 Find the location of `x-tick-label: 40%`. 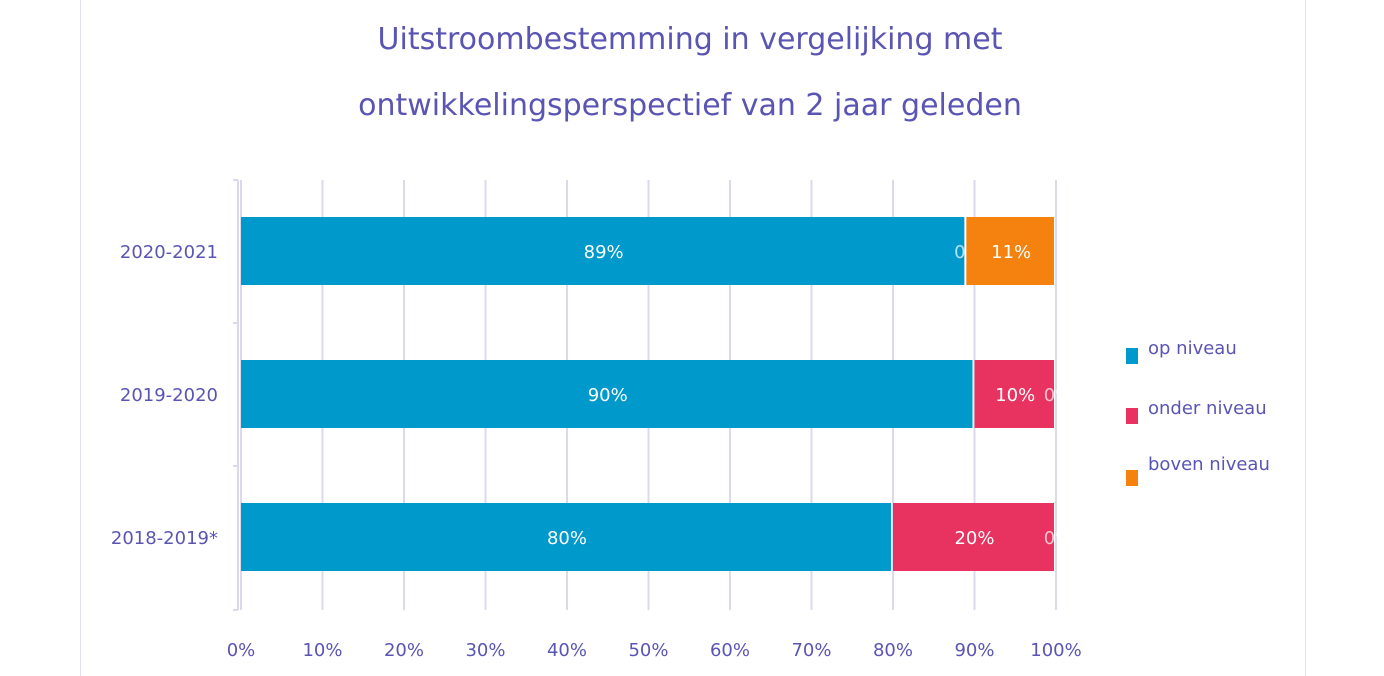

x-tick-label: 40% is located at coordinates (567, 650).